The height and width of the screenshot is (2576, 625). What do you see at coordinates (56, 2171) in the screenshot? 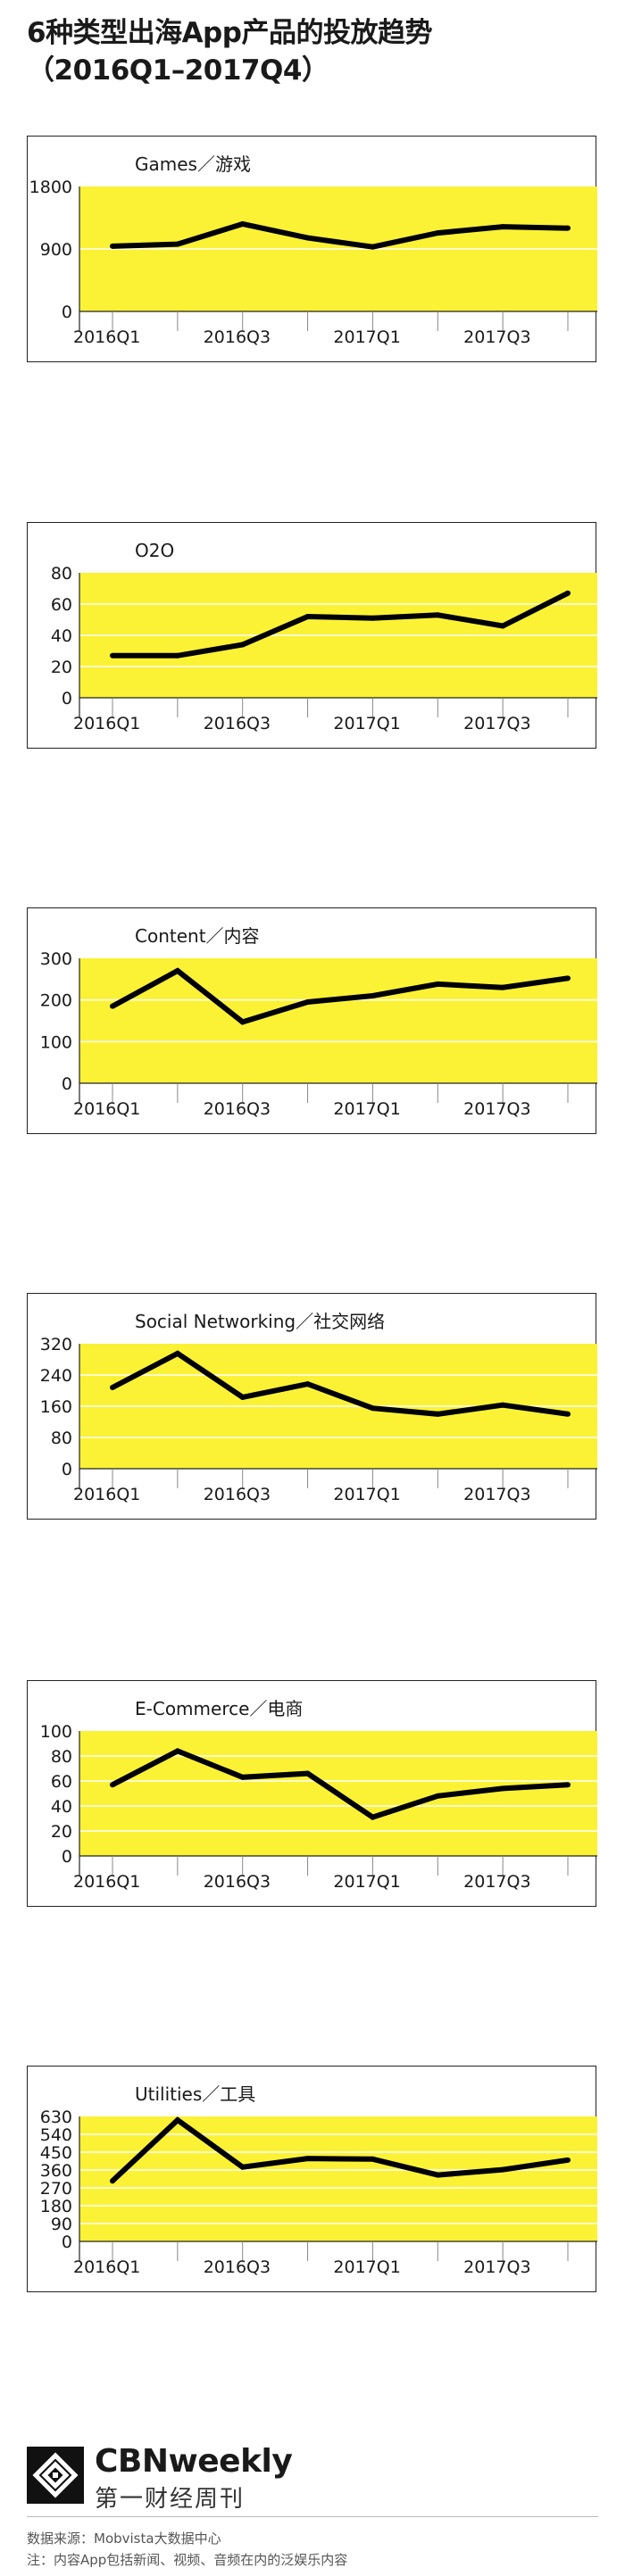
I see `y-tick-label: 360` at bounding box center [56, 2171].